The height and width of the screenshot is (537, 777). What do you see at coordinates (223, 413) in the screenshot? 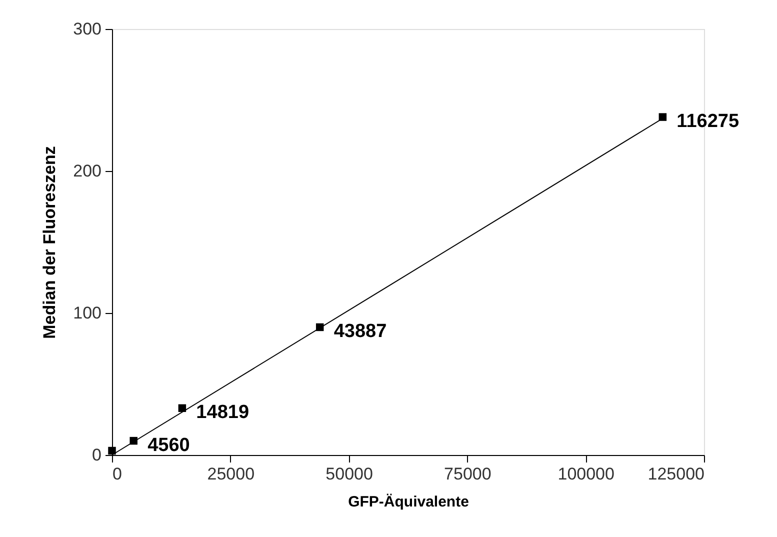
I see `annotation: 14819` at bounding box center [223, 413].